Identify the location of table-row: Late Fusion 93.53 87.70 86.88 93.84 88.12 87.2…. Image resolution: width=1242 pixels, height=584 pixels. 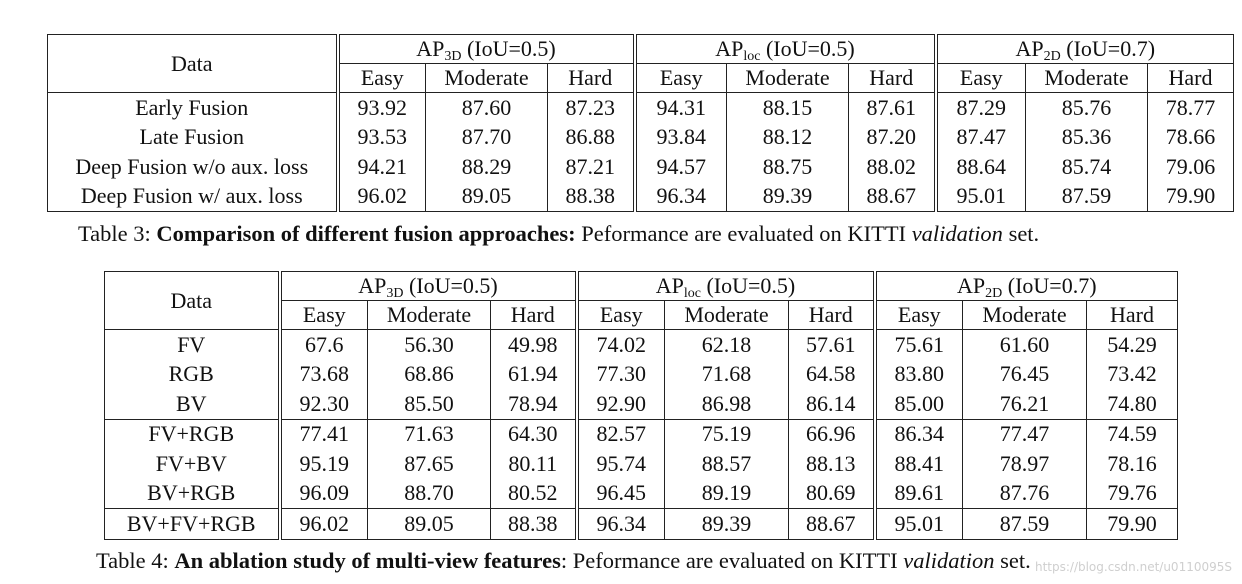
(641, 137).